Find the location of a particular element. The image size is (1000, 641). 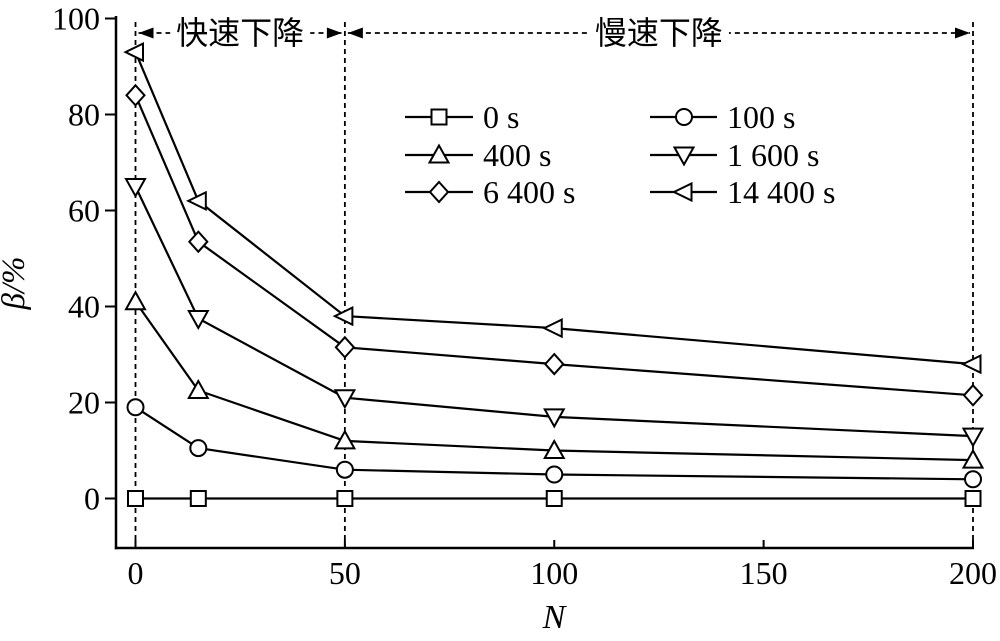

legend-label: 0 s is located at coordinates (501, 117).